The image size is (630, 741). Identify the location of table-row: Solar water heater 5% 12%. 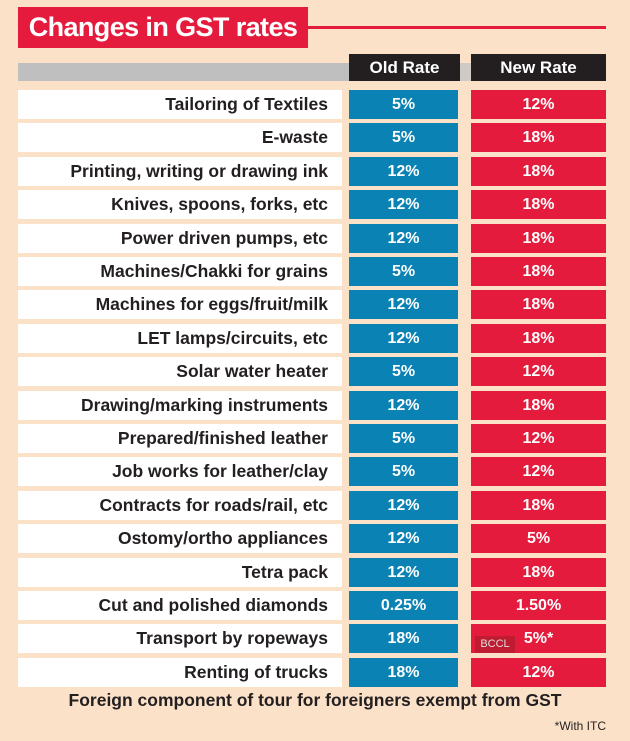
(312, 372).